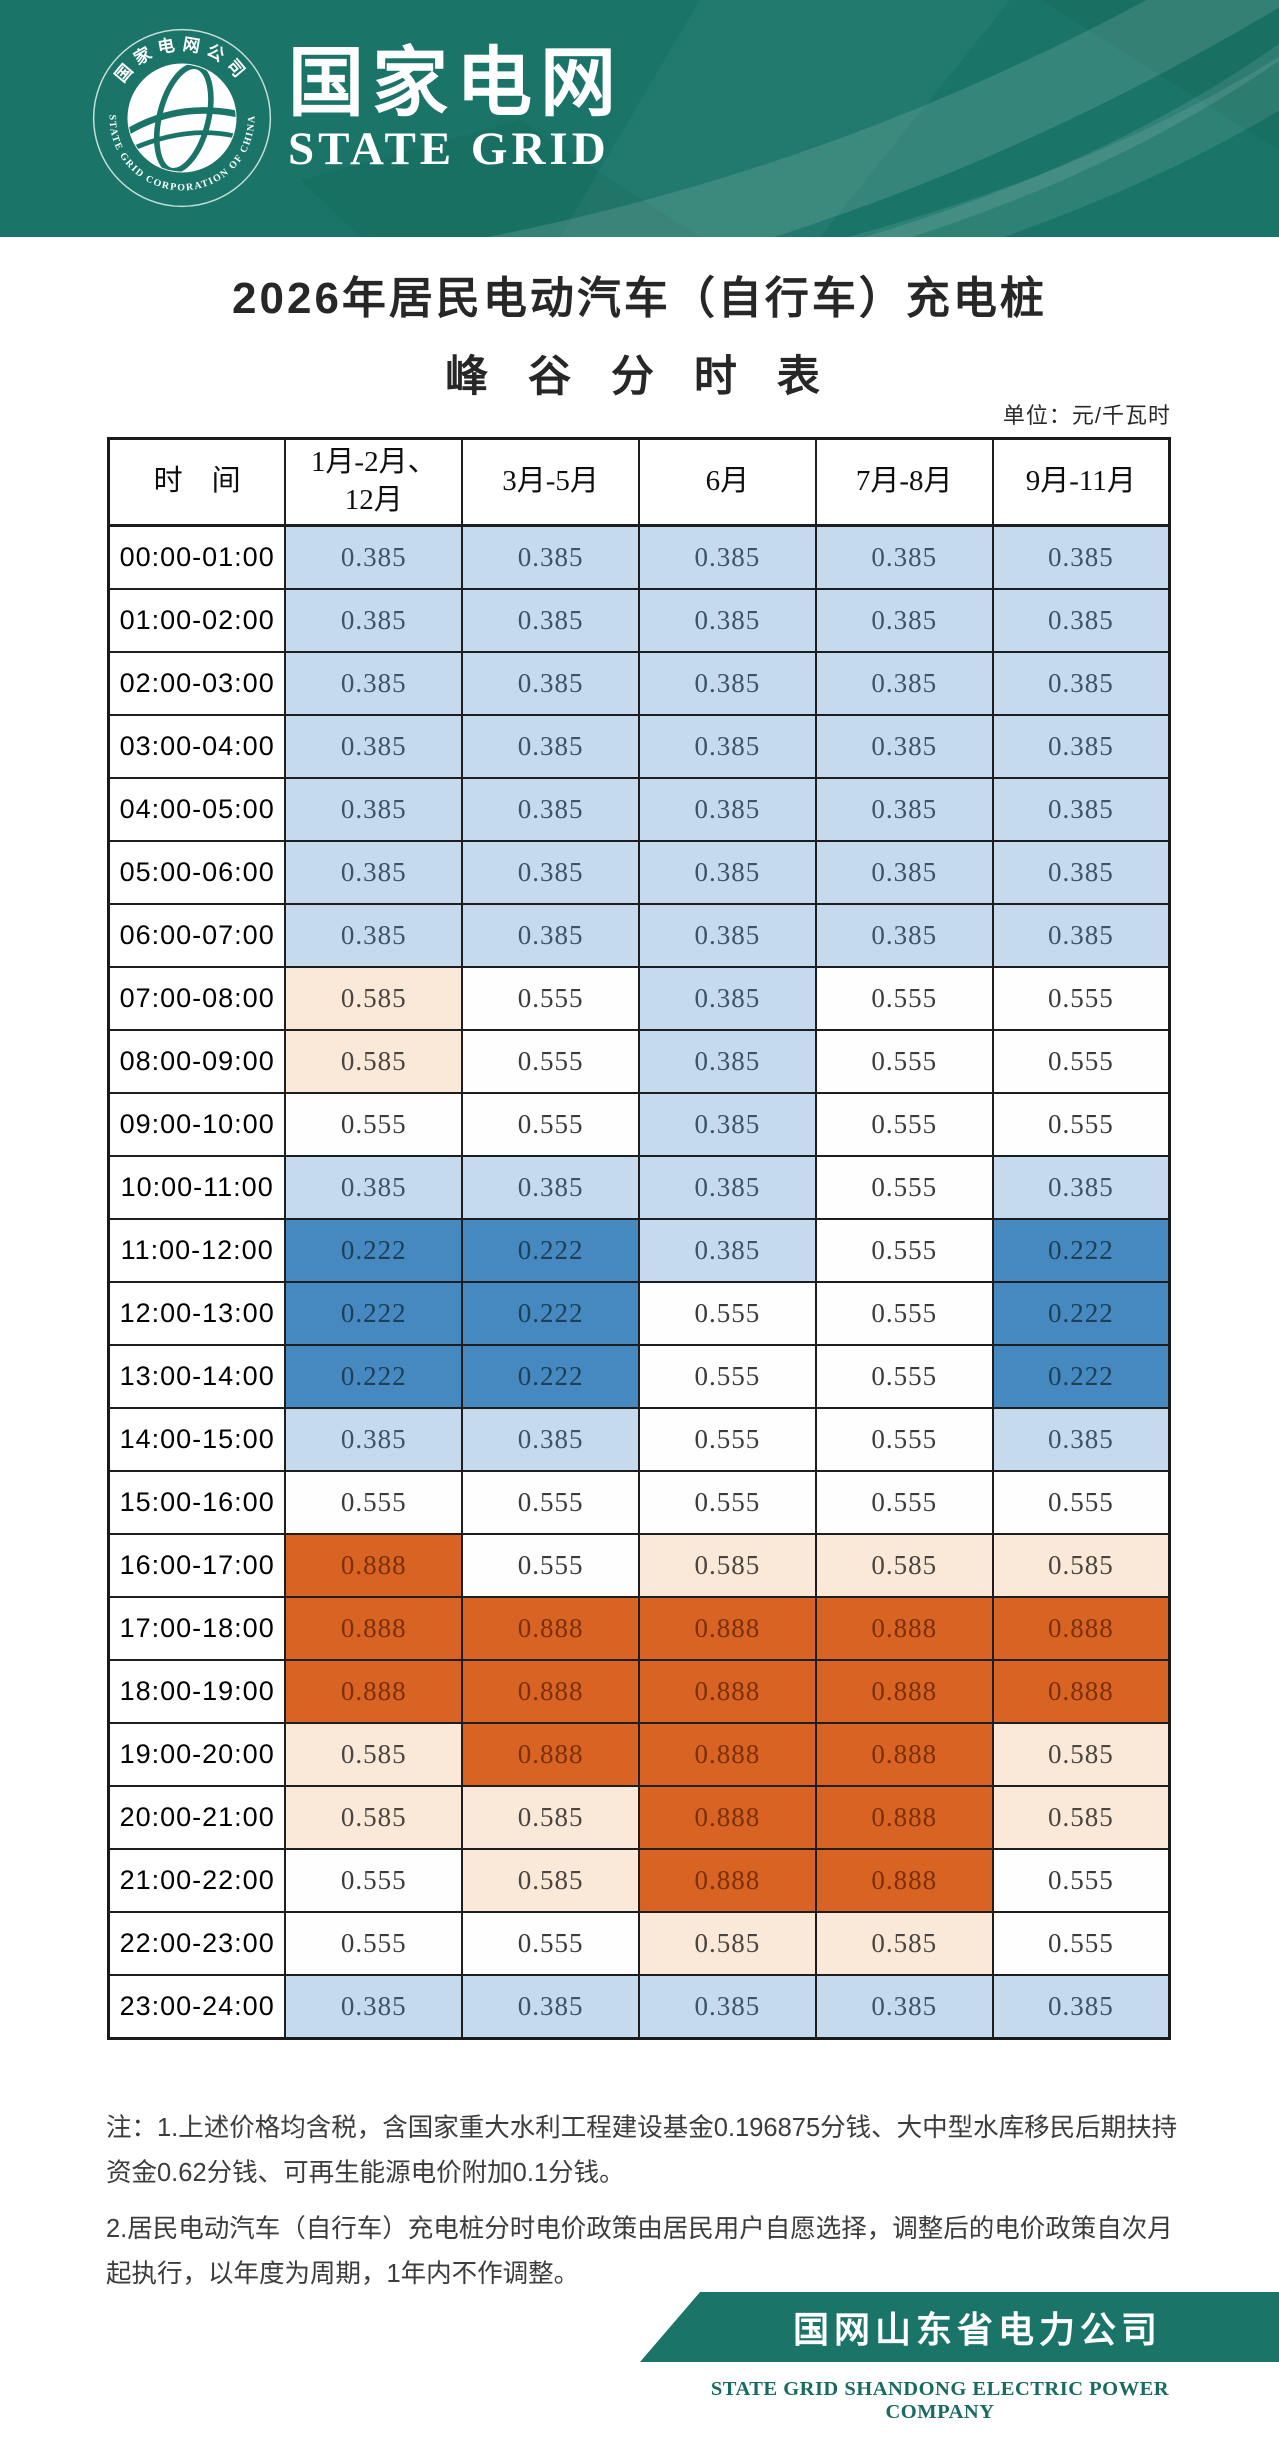  Describe the element at coordinates (197, 1061) in the screenshot. I see `time-slot-cell: 08:00-09:00` at that location.